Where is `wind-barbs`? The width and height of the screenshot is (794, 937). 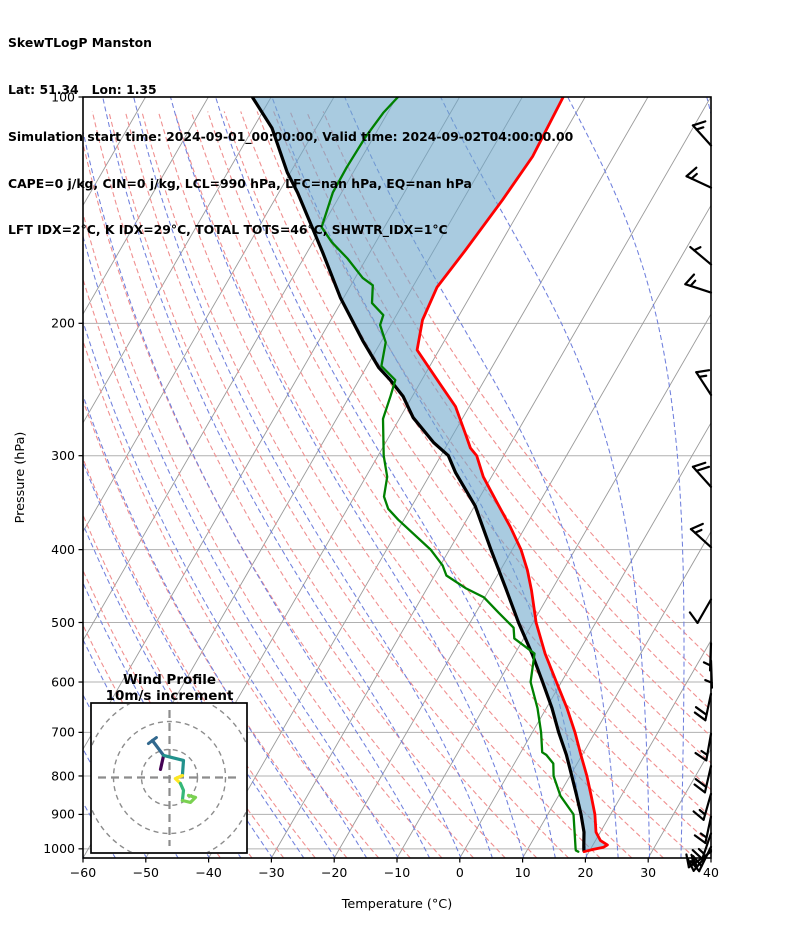 wind-barbs is located at coordinates (699, 496).